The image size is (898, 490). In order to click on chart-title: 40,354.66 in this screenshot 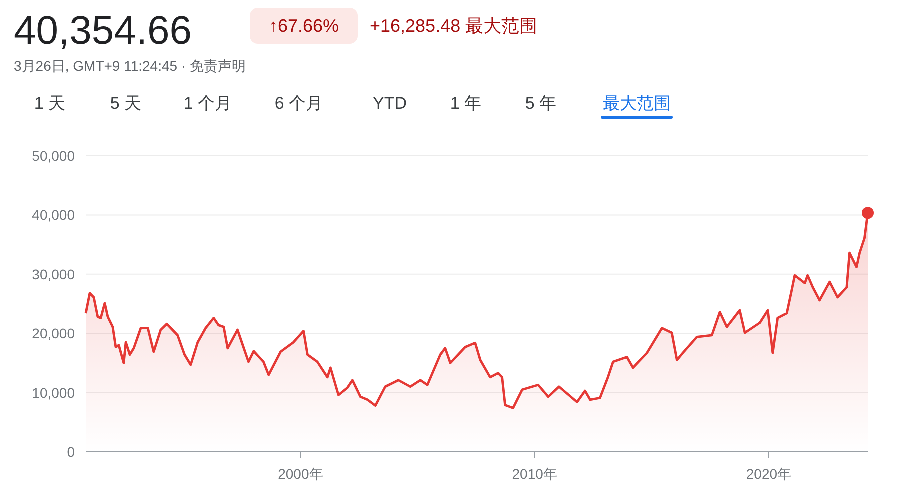, I will do `click(103, 31)`.